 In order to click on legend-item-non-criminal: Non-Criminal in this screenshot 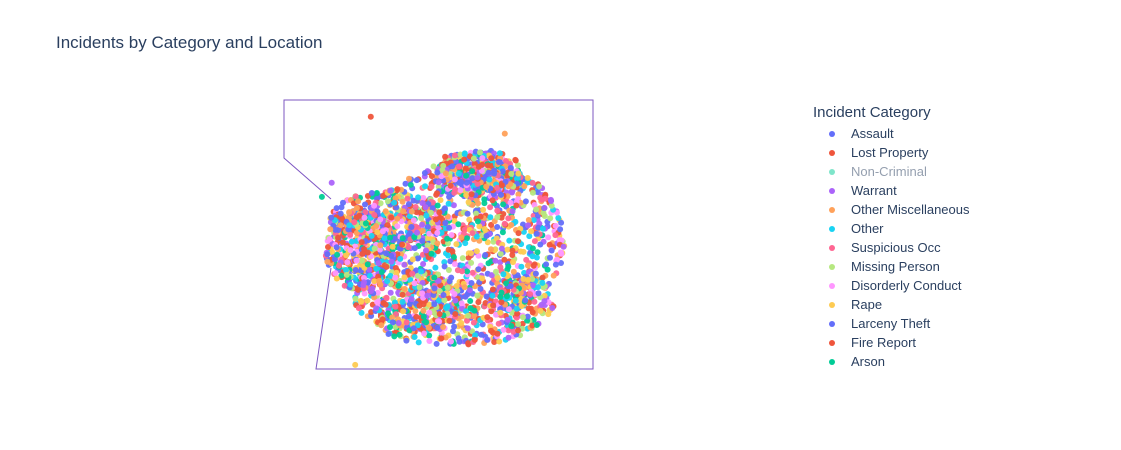, I will do `click(891, 171)`.